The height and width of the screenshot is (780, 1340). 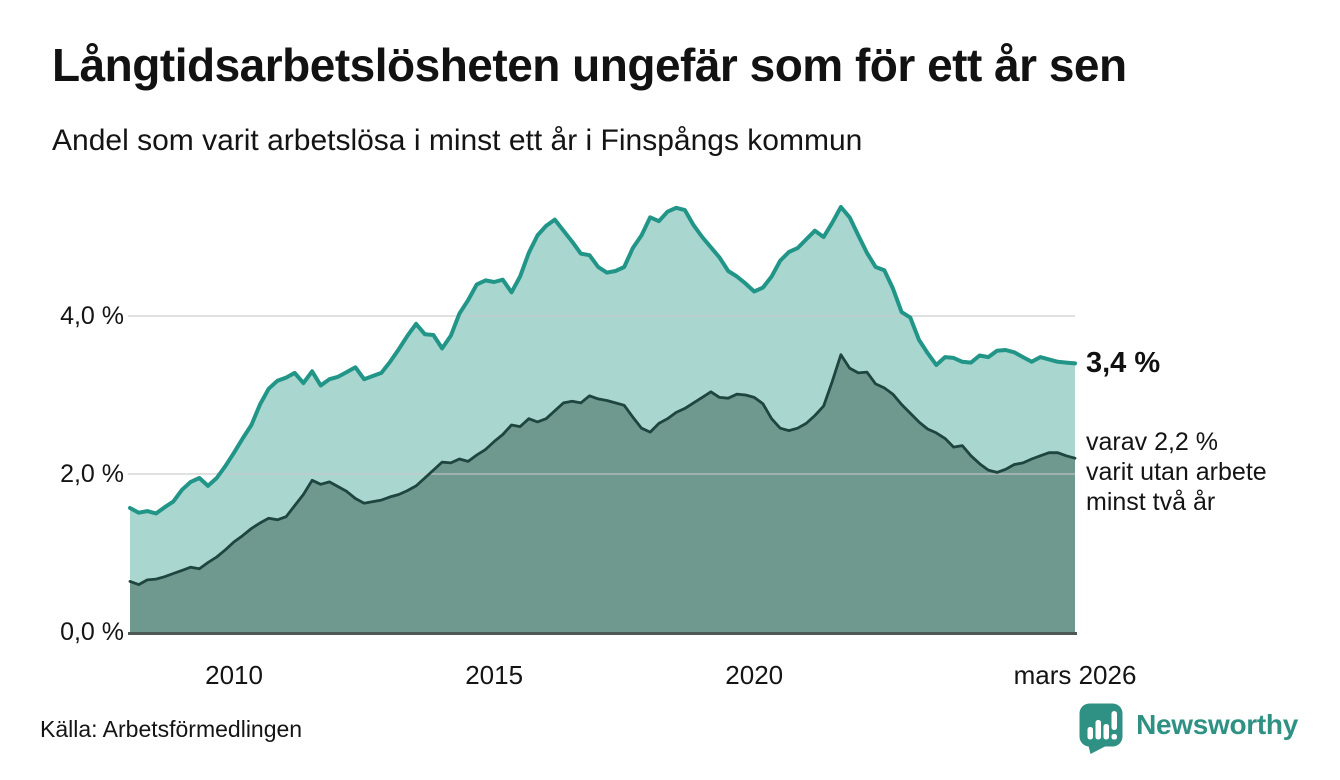 I want to click on x-tick-label-2015: 2015, so click(x=494, y=675).